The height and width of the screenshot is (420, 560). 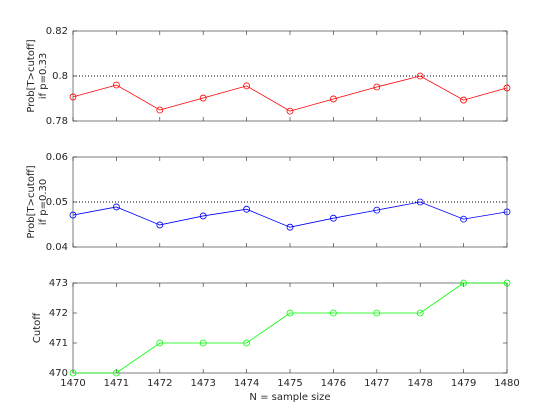 What do you see at coordinates (289, 397) in the screenshot?
I see `x-axis-label: N = sample size` at bounding box center [289, 397].